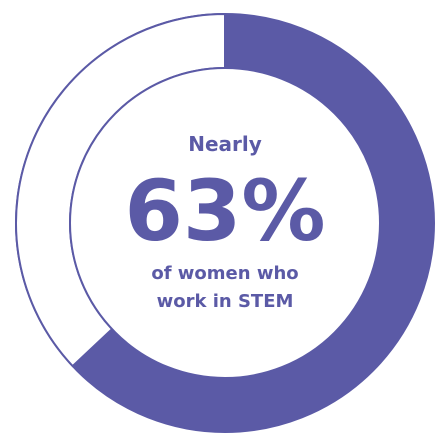 This screenshot has width=439, height=441. I want to click on annotation-value: 63%, so click(224, 211).